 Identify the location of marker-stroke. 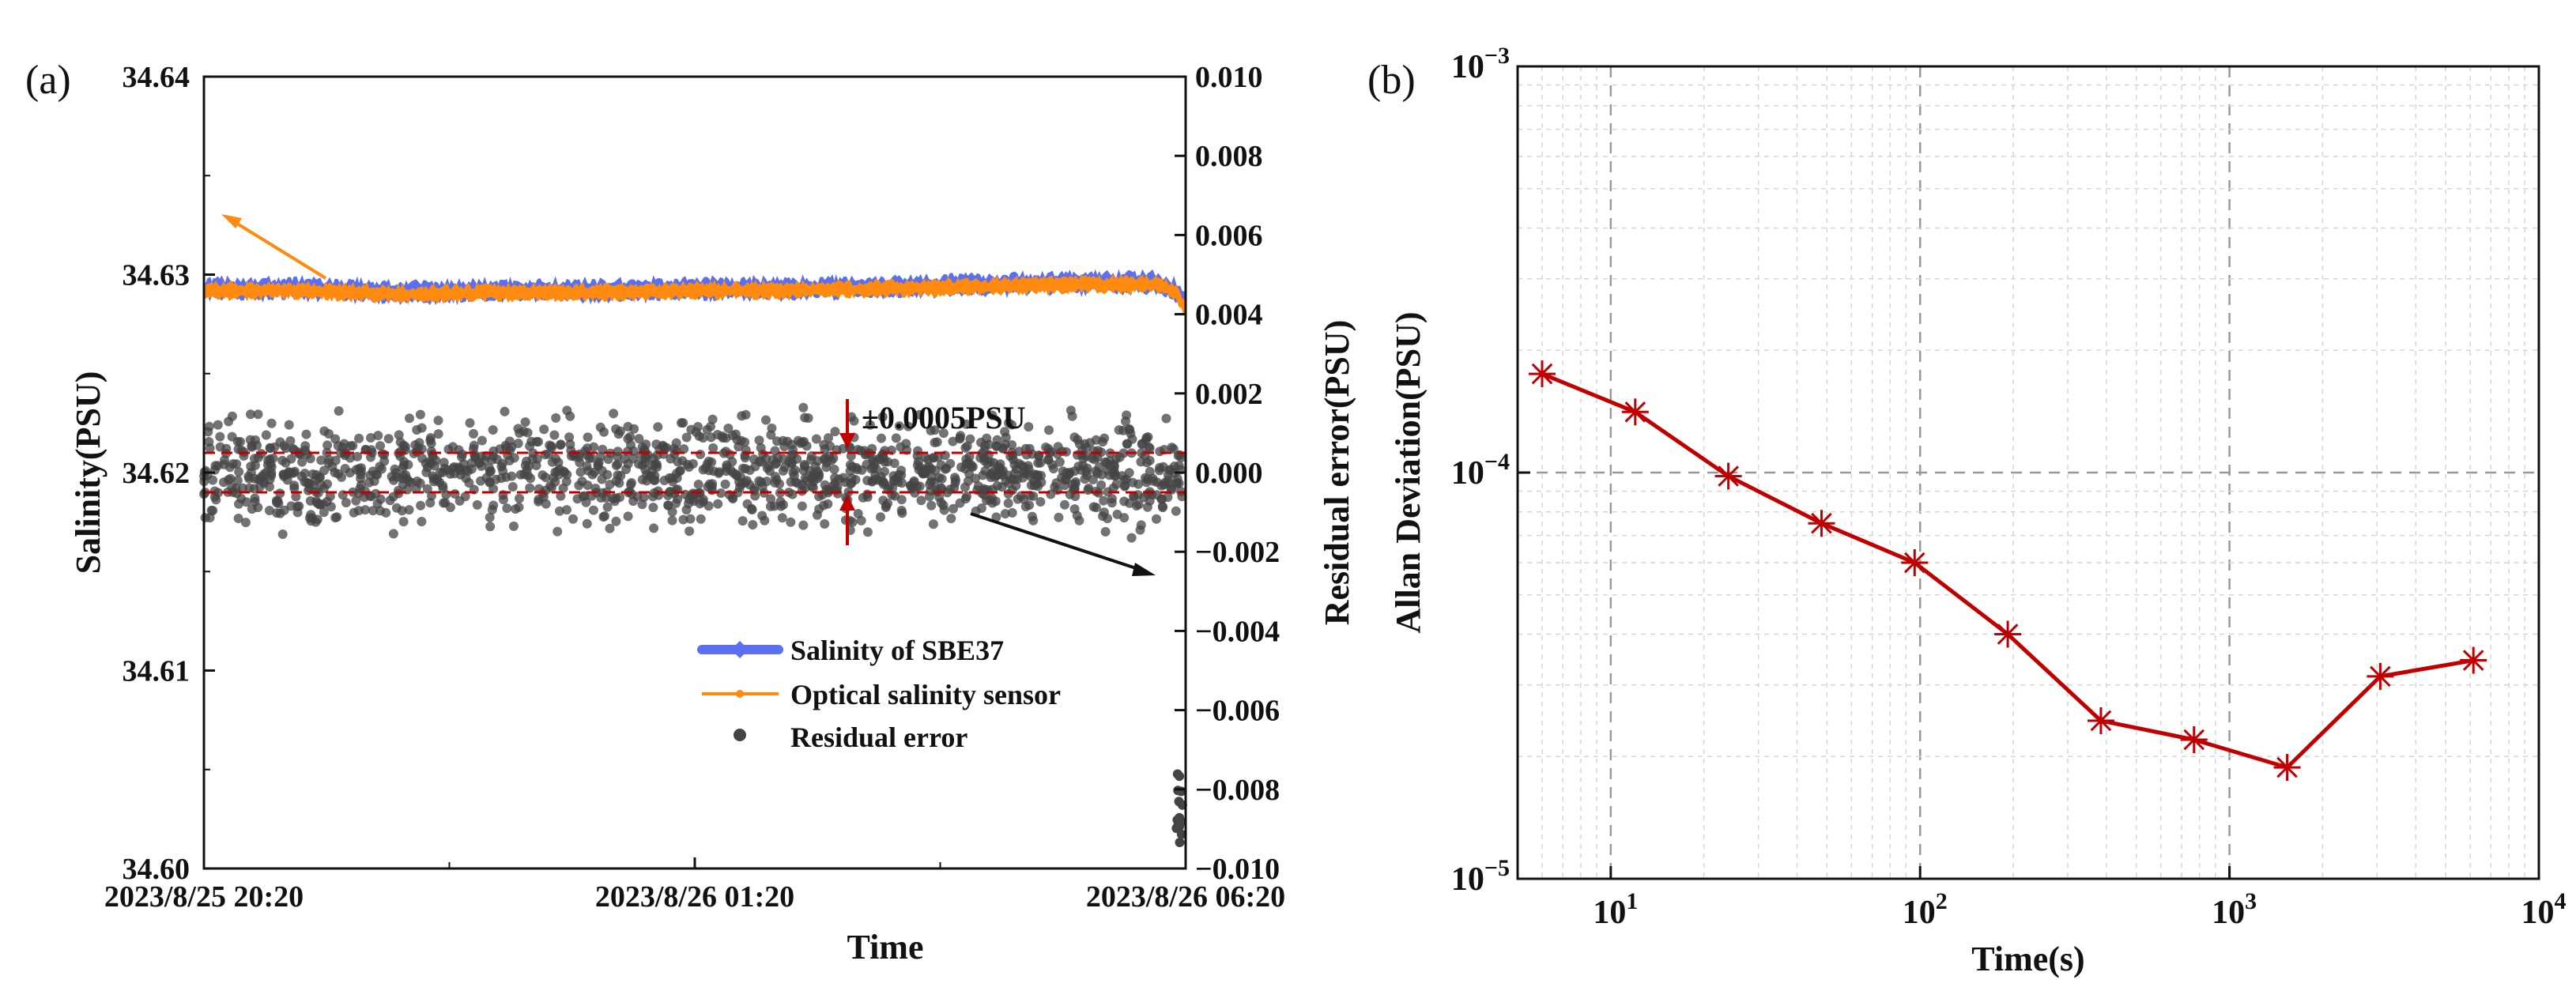
(1542, 374).